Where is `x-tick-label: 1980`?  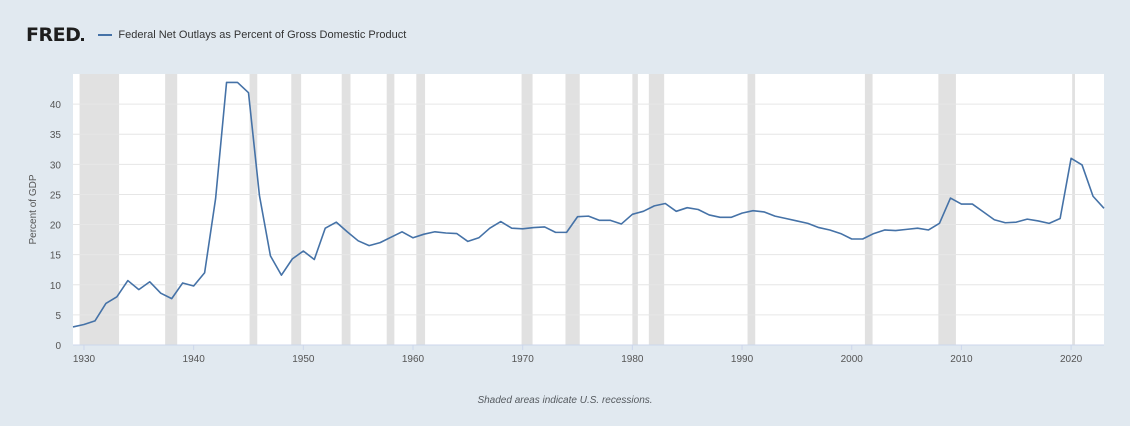 x-tick-label: 1980 is located at coordinates (632, 358).